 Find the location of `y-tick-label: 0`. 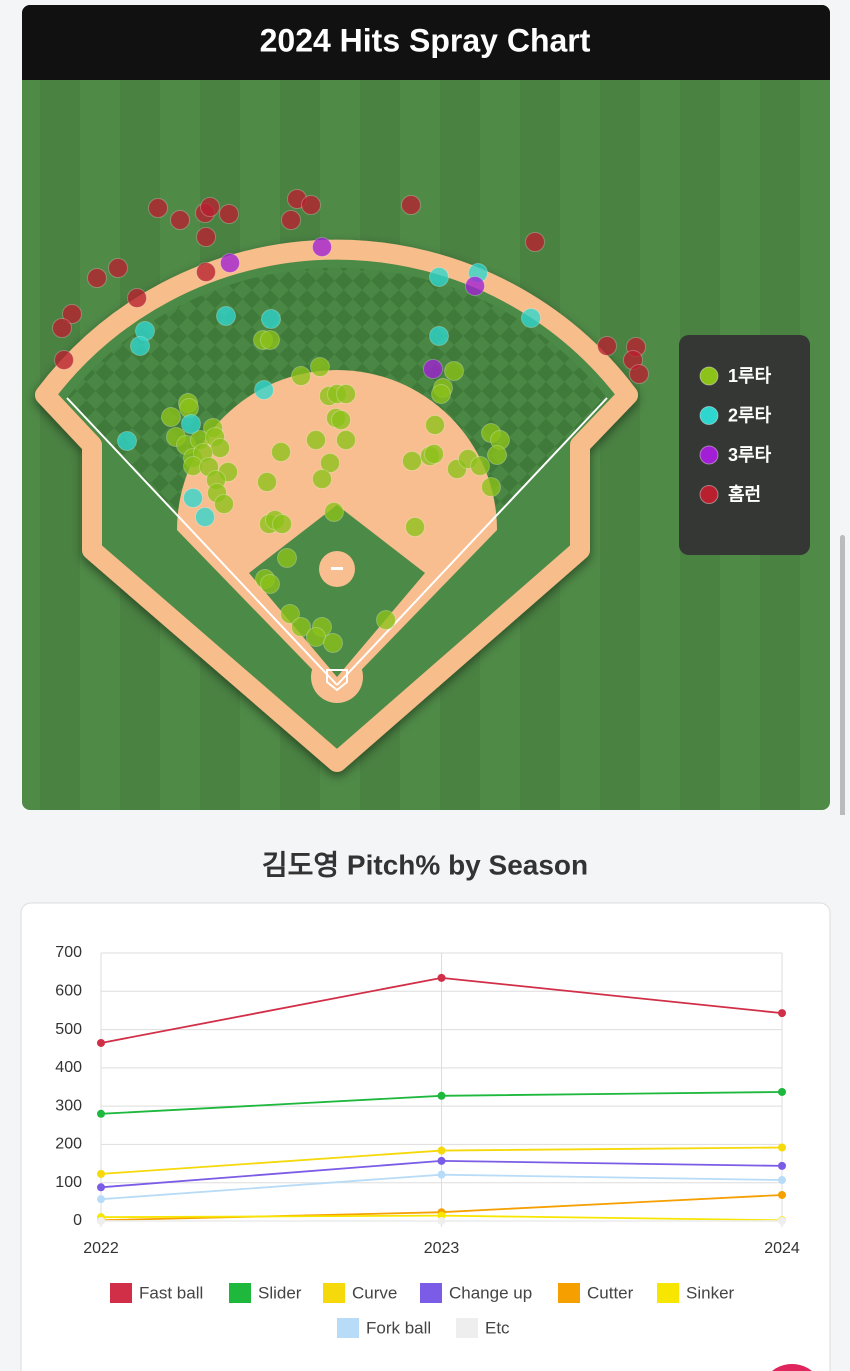

y-tick-label: 0 is located at coordinates (77, 1220).